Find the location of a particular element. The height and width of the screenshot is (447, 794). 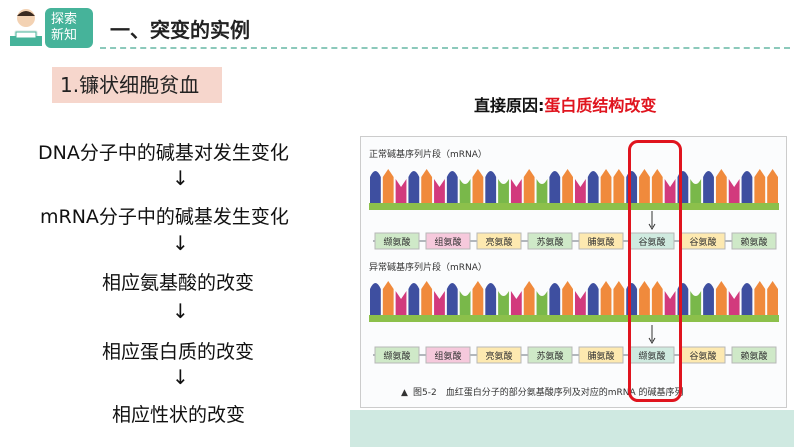

student-reading-icon is located at coordinates (26, 27).